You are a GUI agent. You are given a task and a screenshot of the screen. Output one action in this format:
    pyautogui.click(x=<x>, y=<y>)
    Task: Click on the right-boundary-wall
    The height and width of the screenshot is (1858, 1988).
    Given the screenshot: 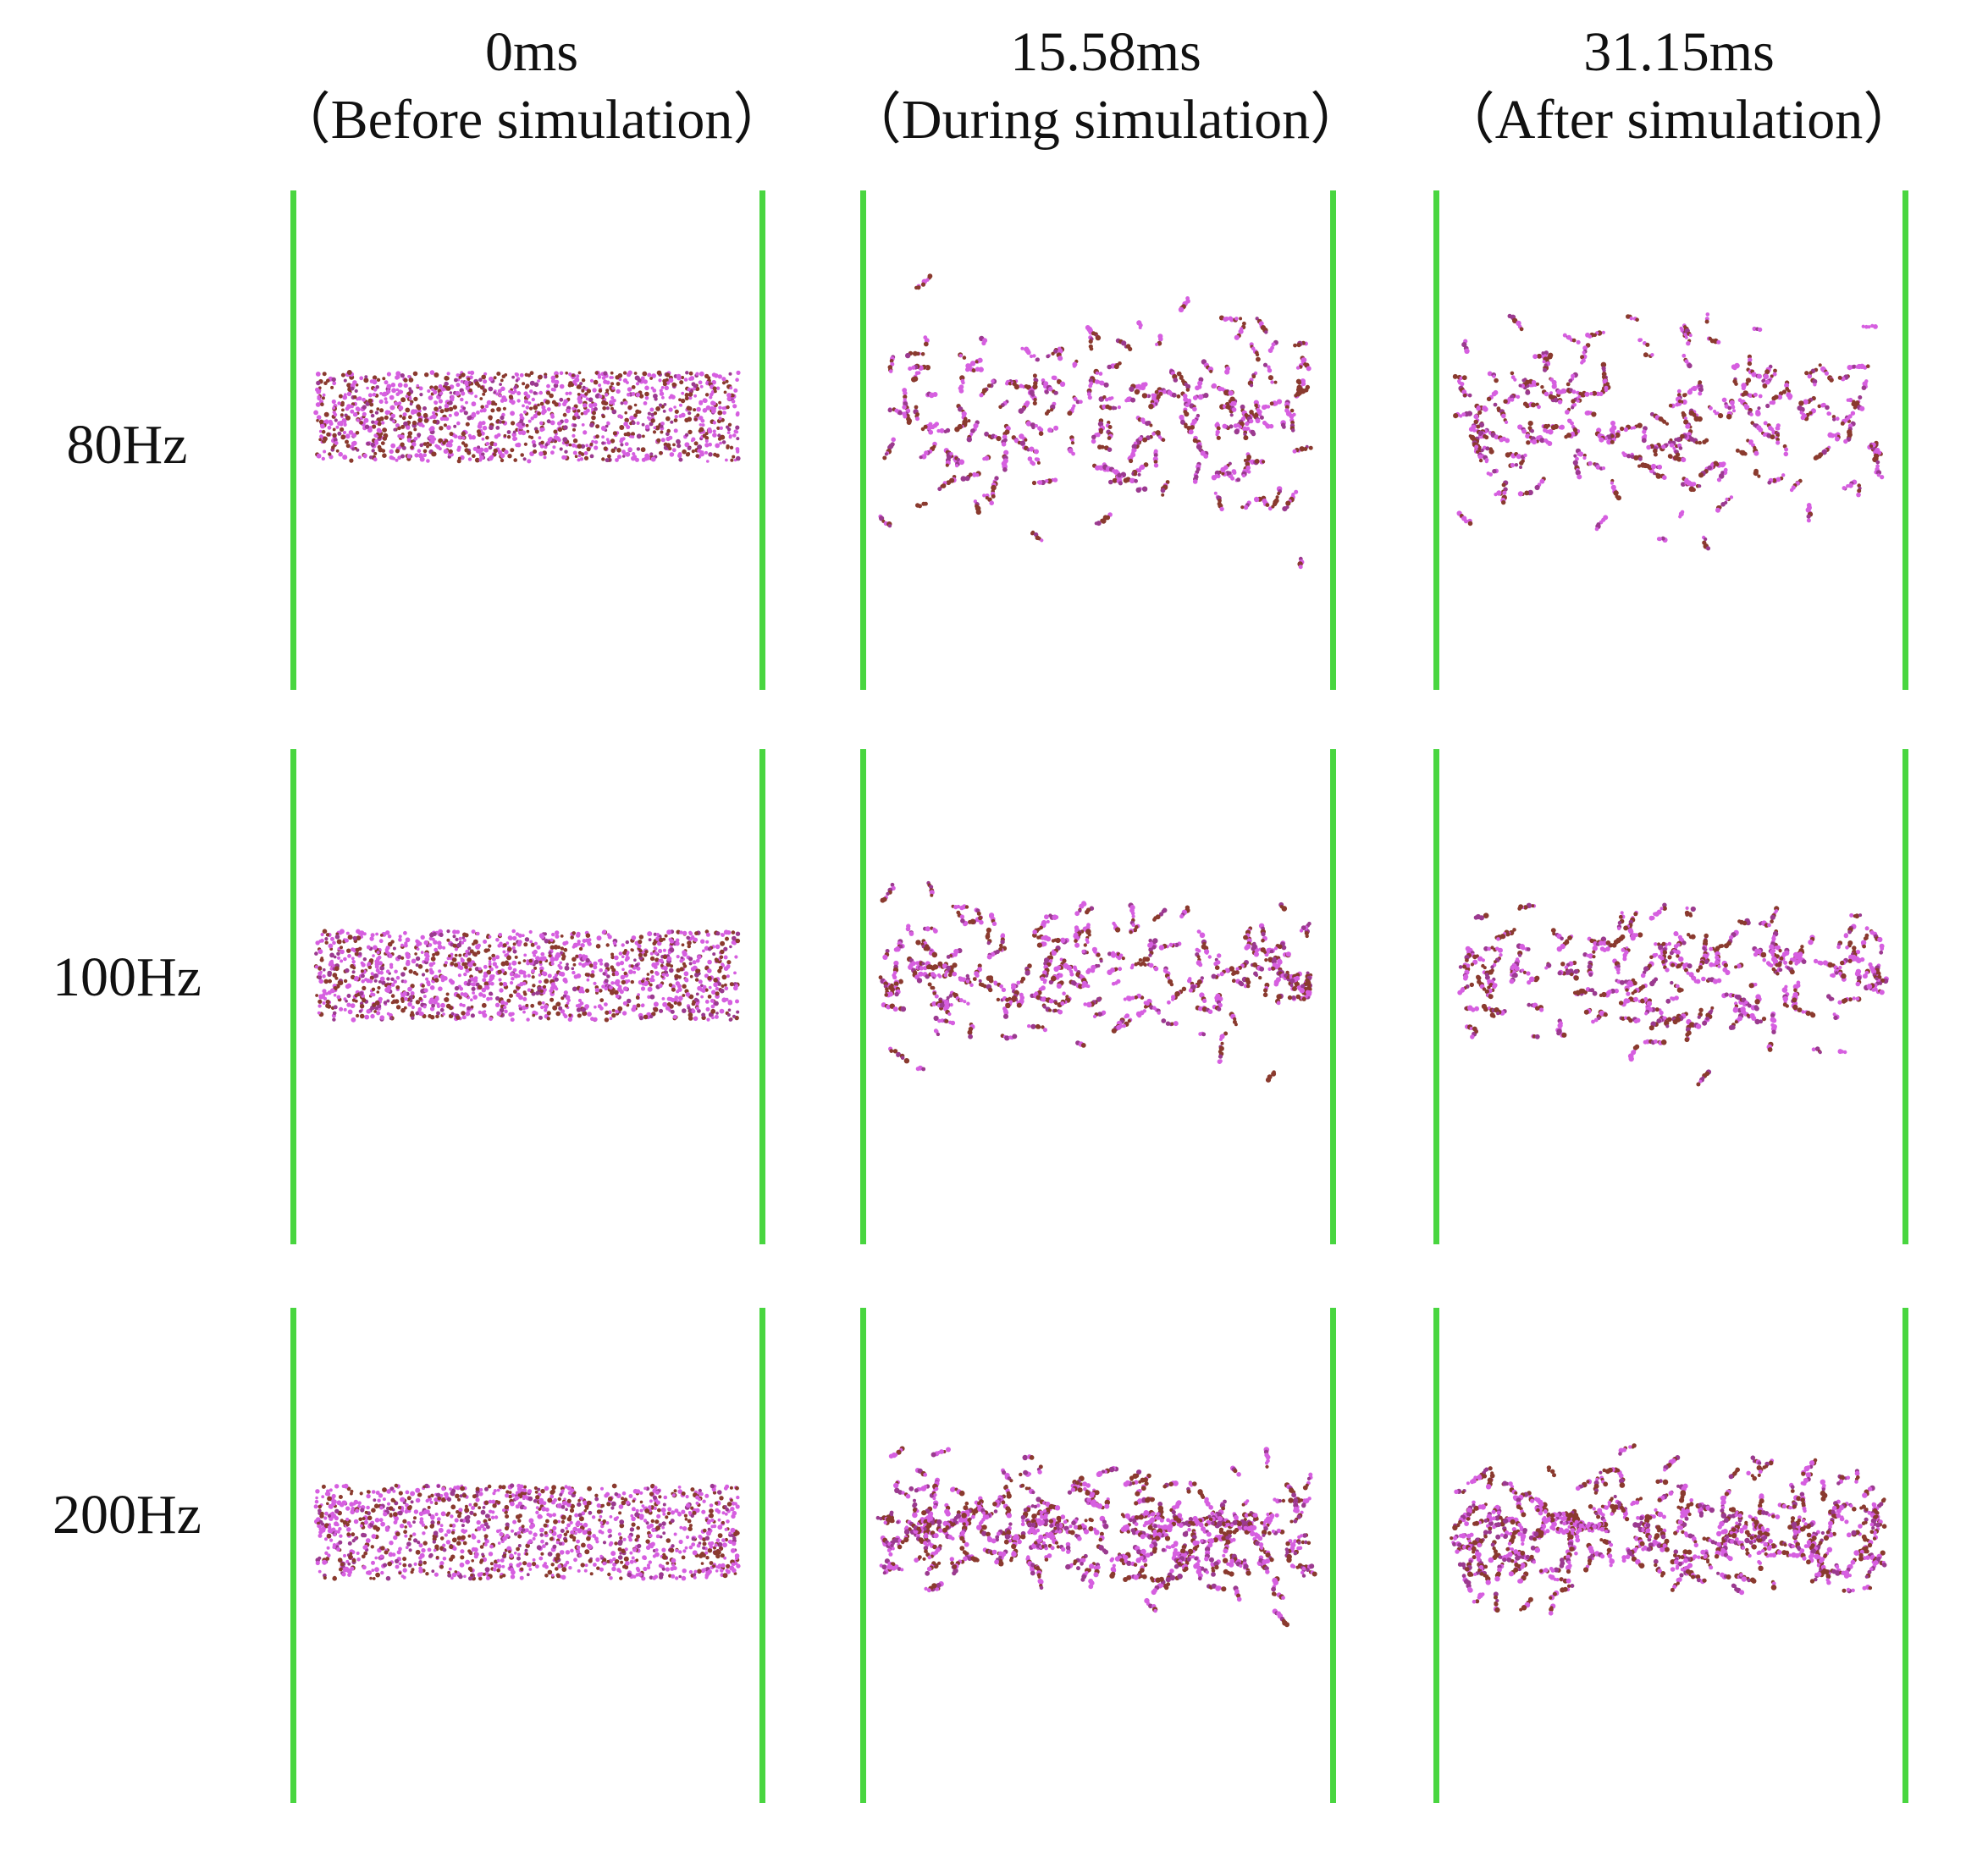 What is the action you would take?
    pyautogui.click(x=1333, y=440)
    